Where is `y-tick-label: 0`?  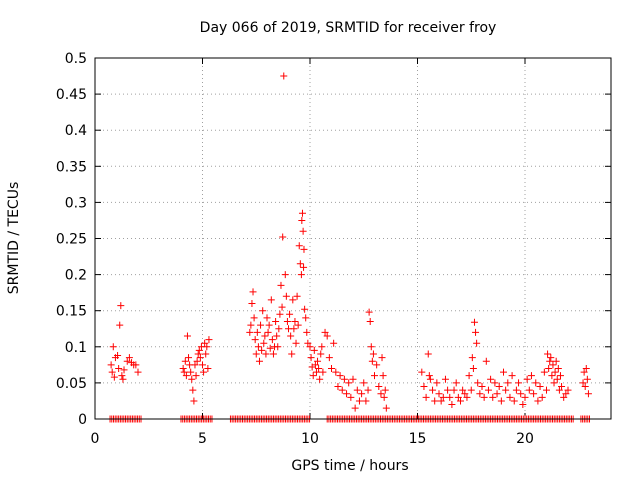
y-tick-label: 0 is located at coordinates (82, 420).